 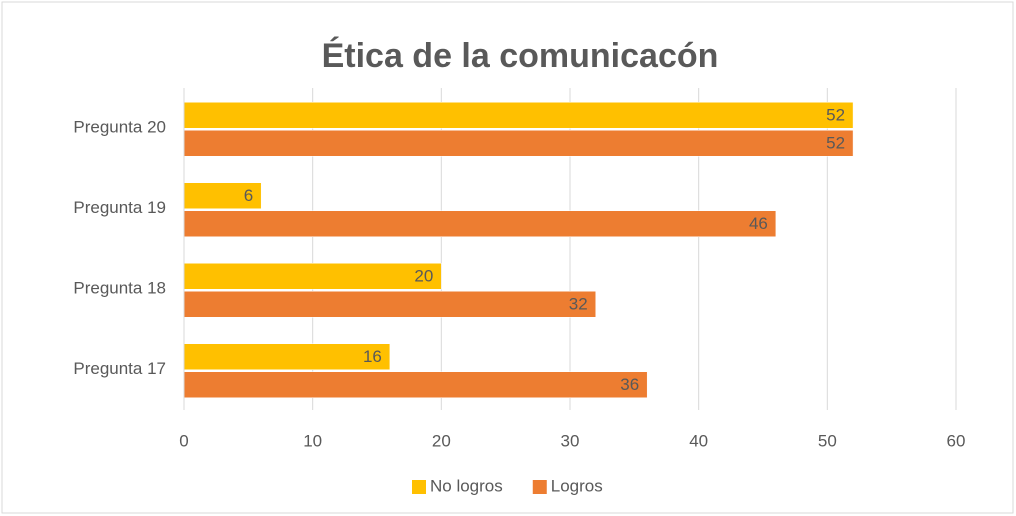 I want to click on x-tick-label: 0, so click(x=183, y=440).